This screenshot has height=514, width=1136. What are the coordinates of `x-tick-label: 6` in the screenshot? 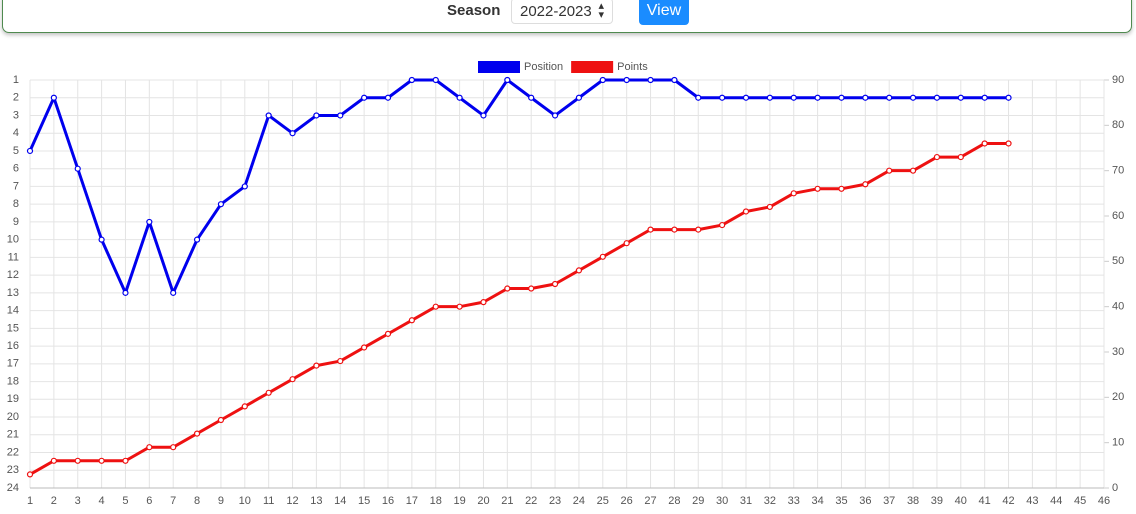 It's located at (149, 501).